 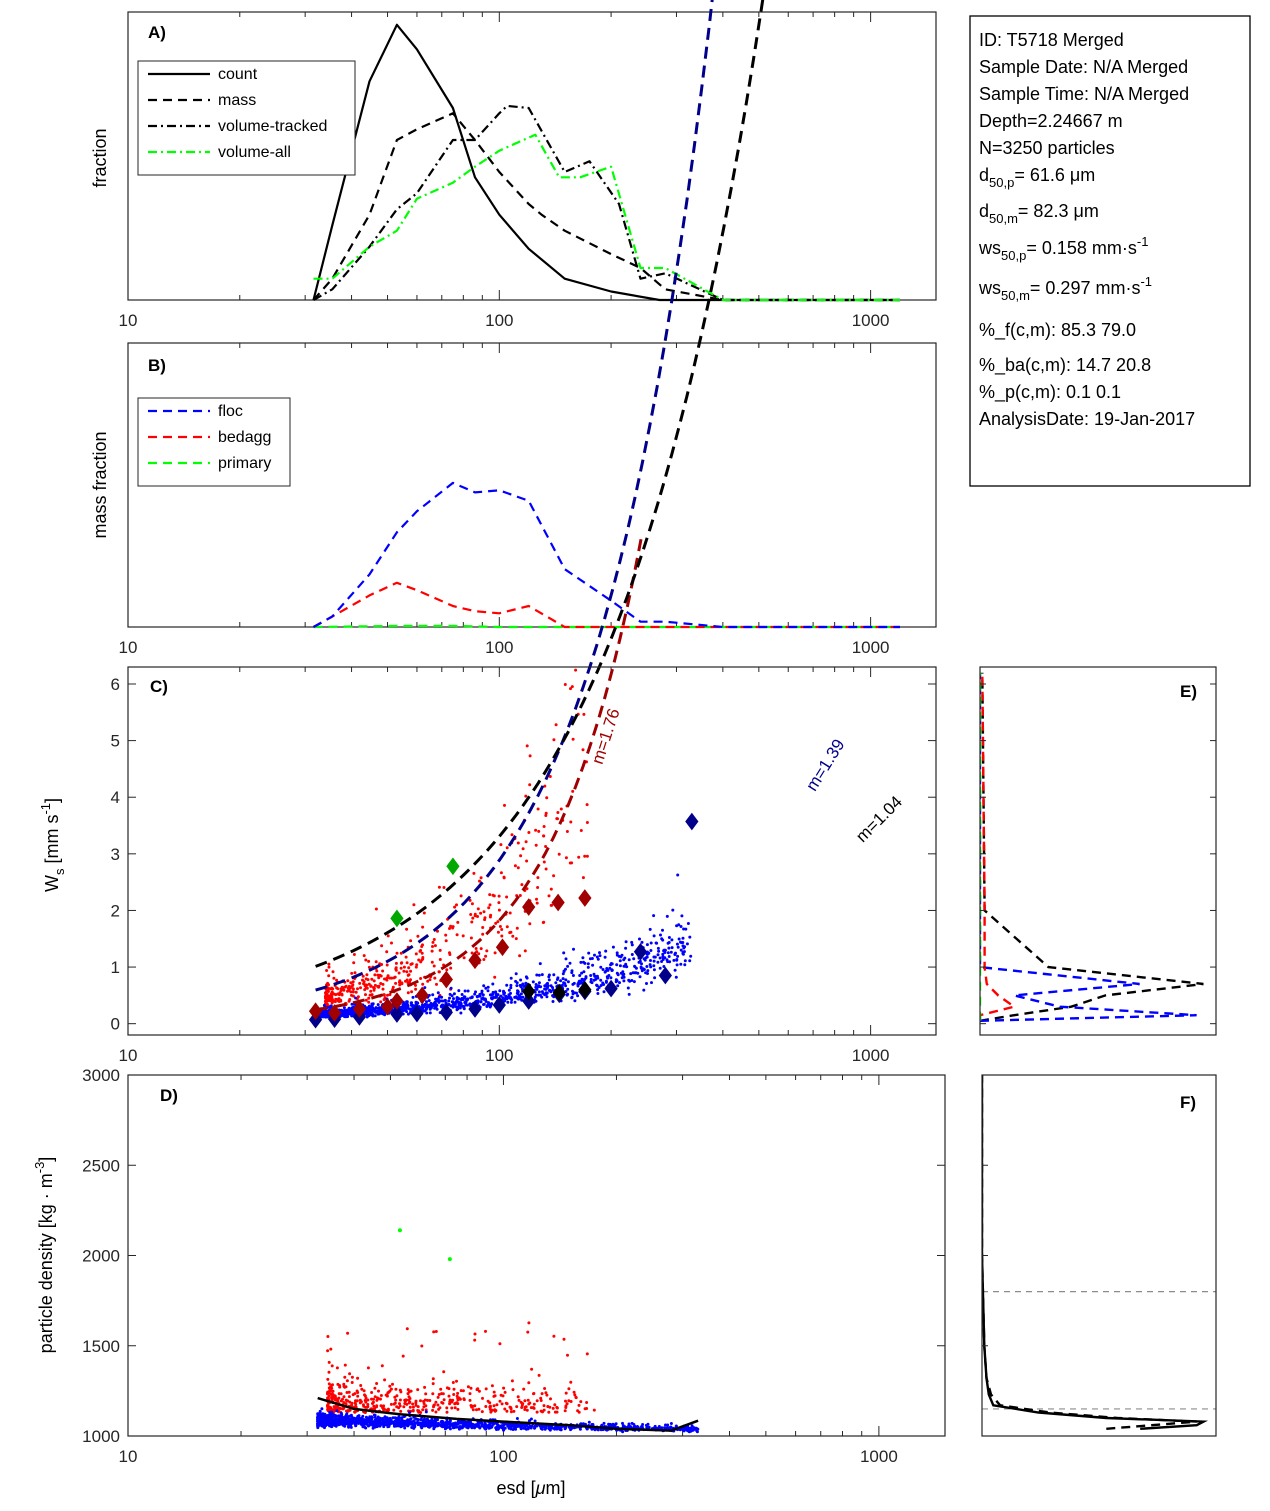 I want to click on legend-label-floc: floc, so click(x=230, y=411).